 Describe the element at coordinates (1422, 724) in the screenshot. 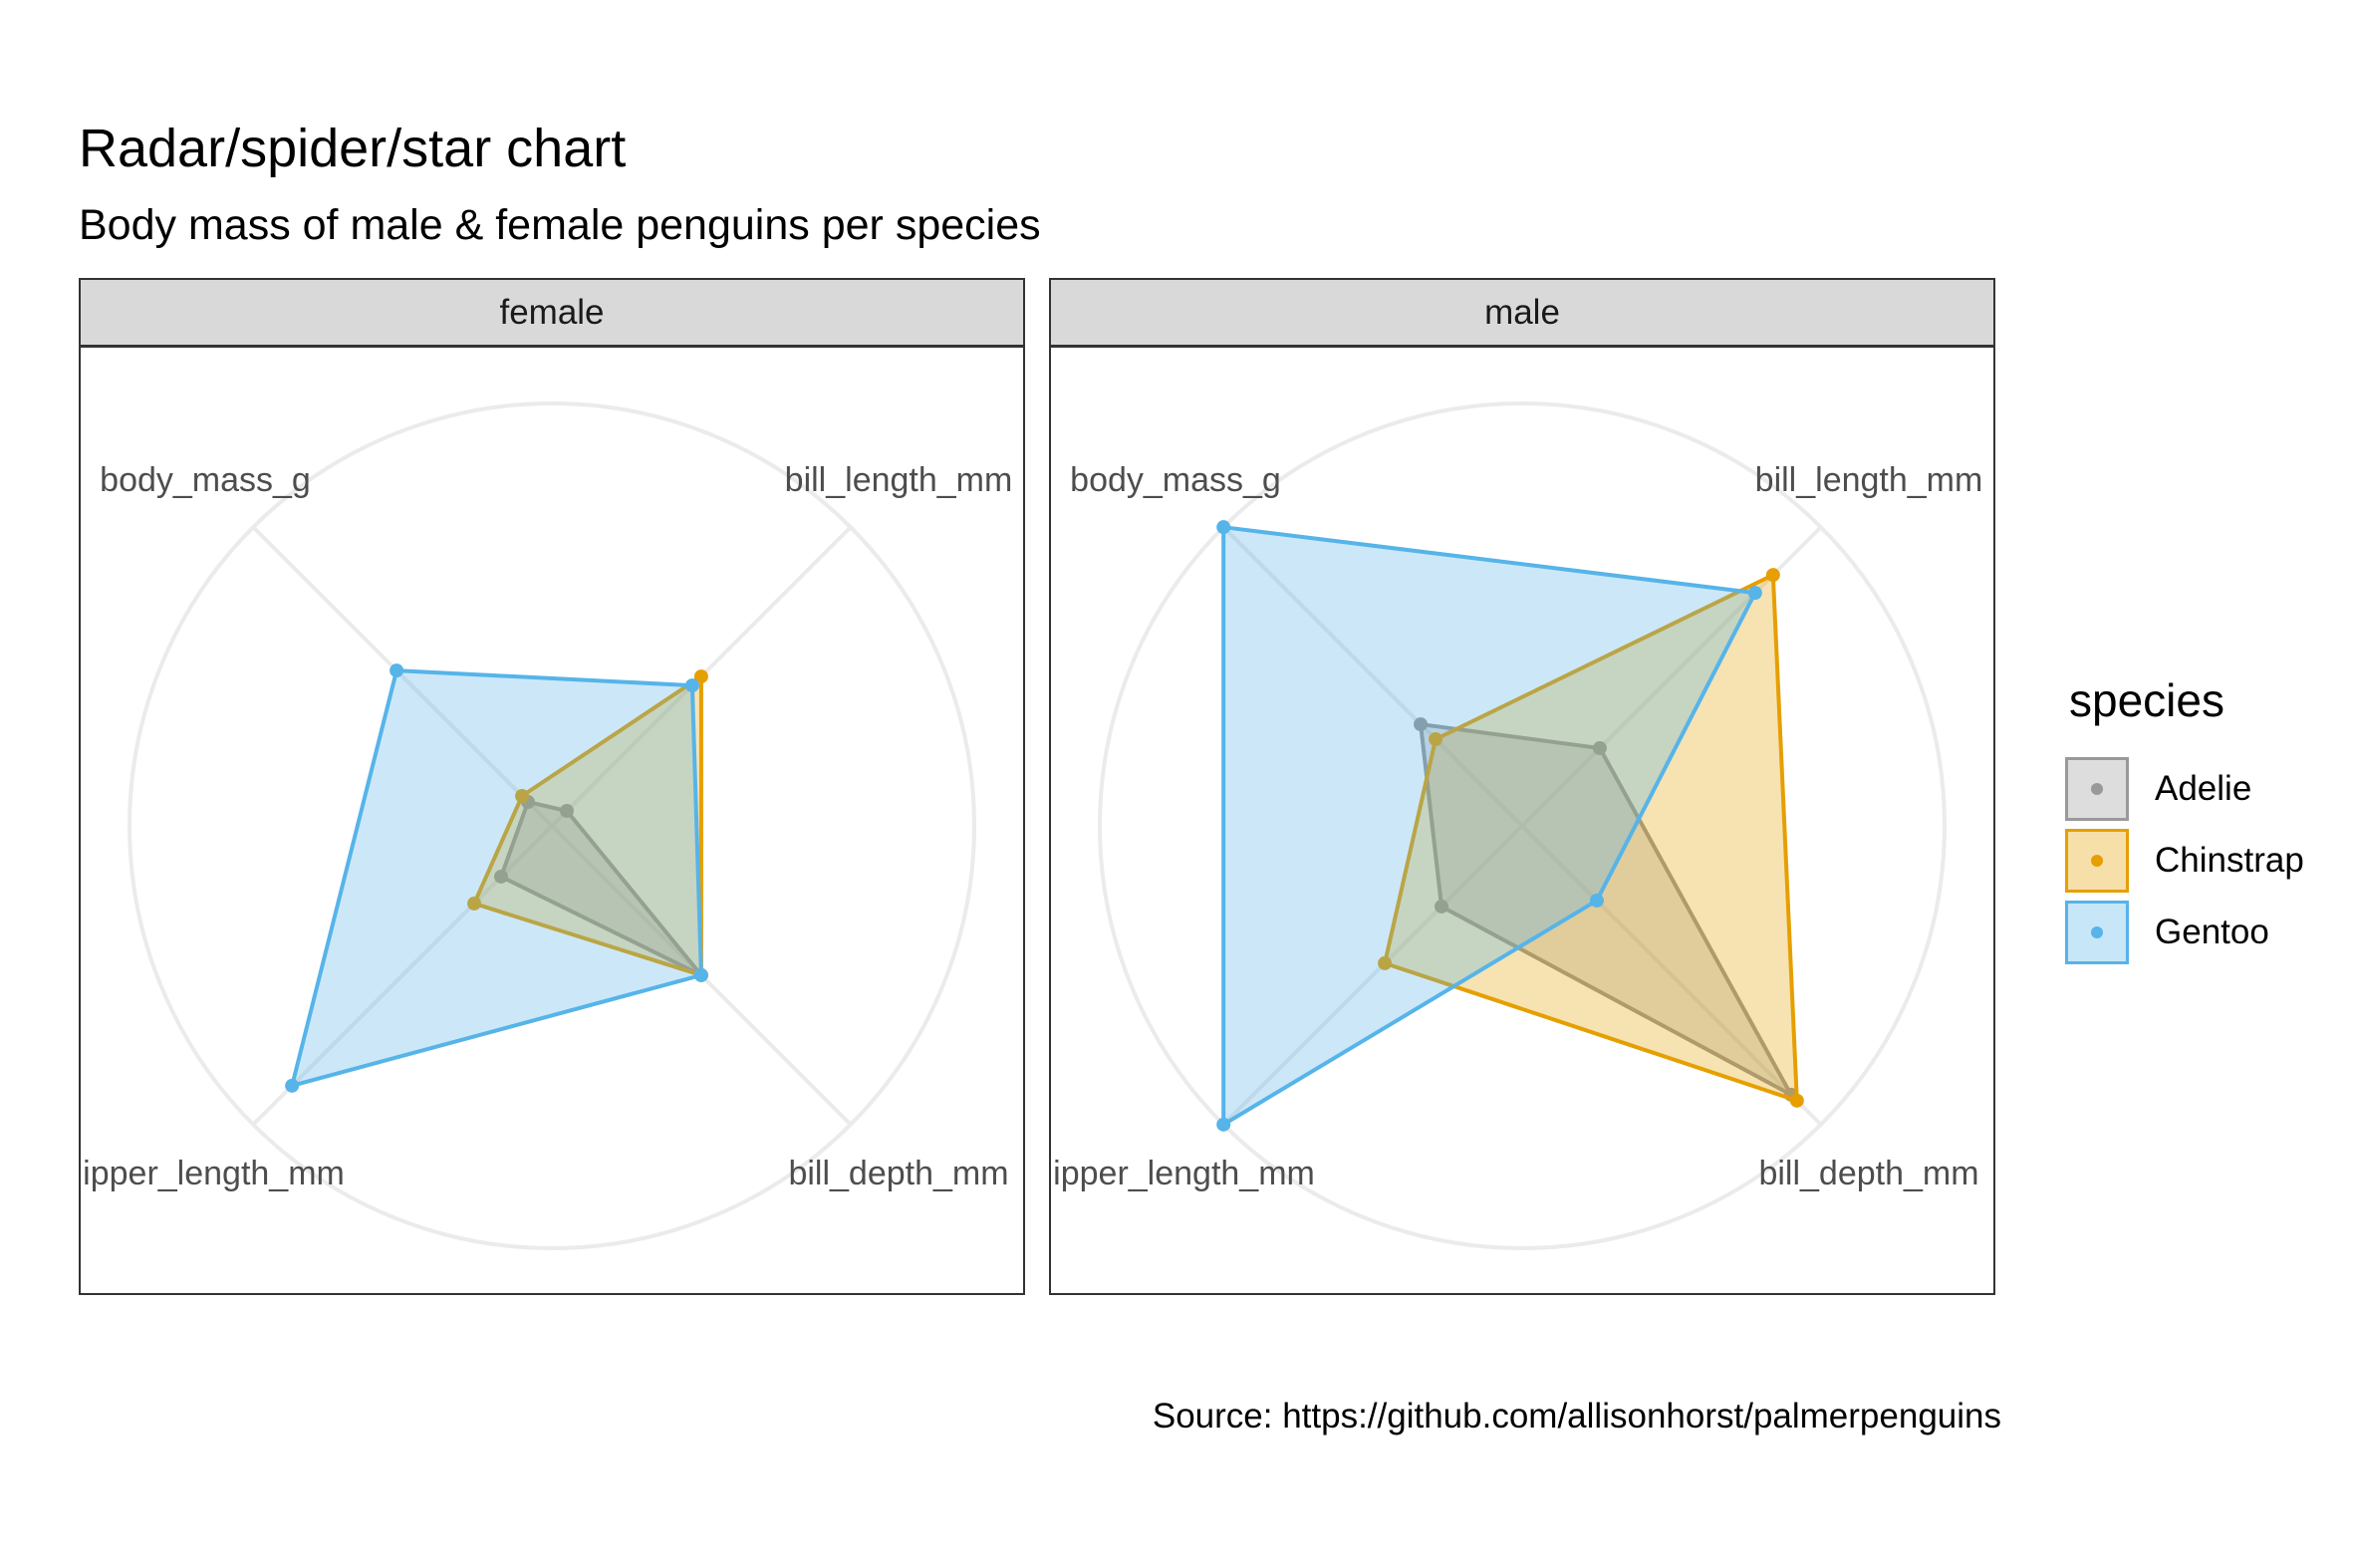

I see `data-point-adelie-body-mass-g` at that location.